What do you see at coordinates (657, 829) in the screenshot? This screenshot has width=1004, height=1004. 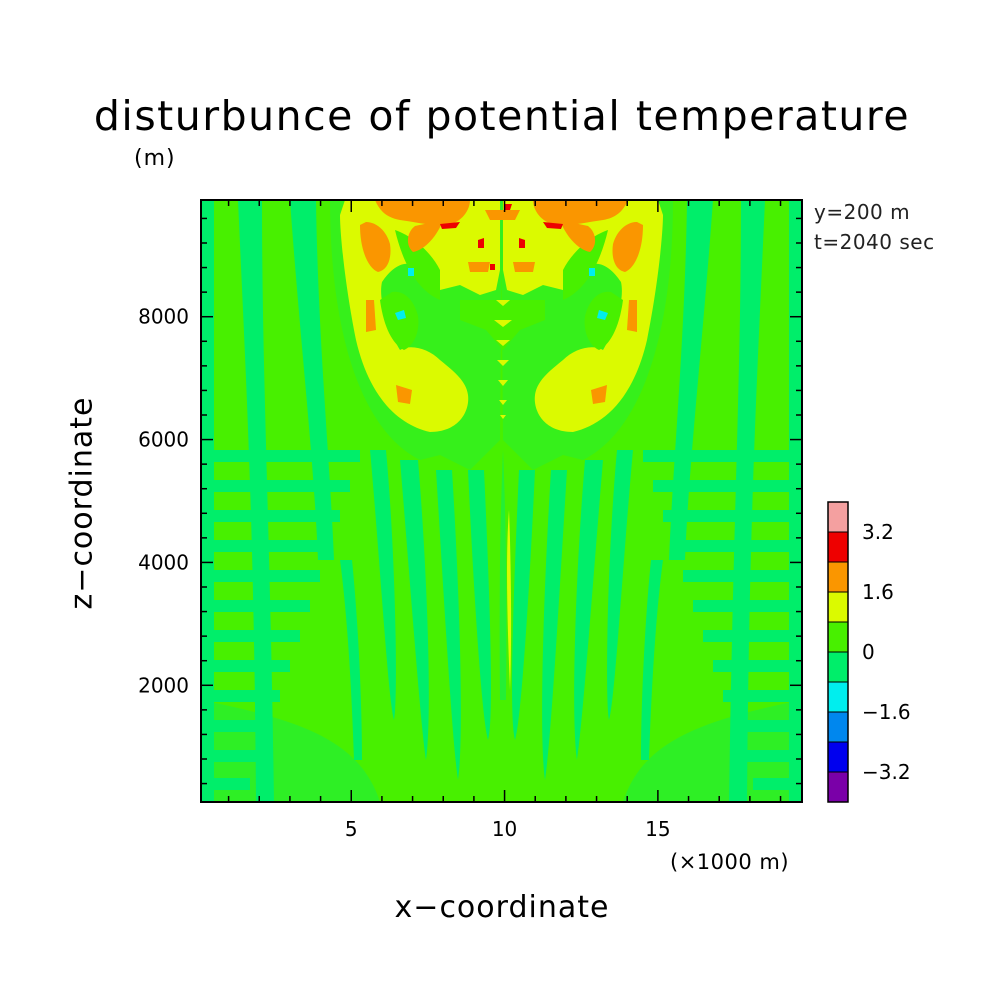 I see `x-tick-label: 15` at bounding box center [657, 829].